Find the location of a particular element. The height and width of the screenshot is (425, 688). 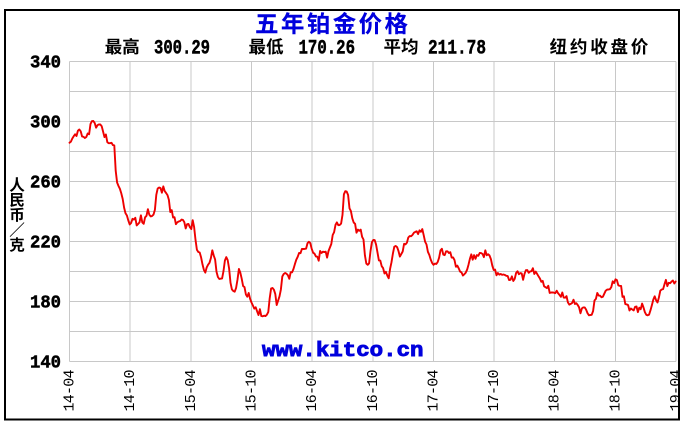

svg-text: 18-04 is located at coordinates (555, 391).